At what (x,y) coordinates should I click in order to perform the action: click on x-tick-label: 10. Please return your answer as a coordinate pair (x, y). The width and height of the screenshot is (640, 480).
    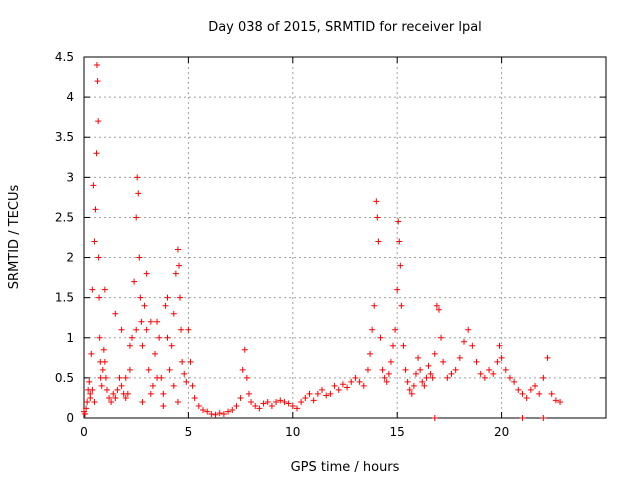
    Looking at the image, I should click on (292, 432).